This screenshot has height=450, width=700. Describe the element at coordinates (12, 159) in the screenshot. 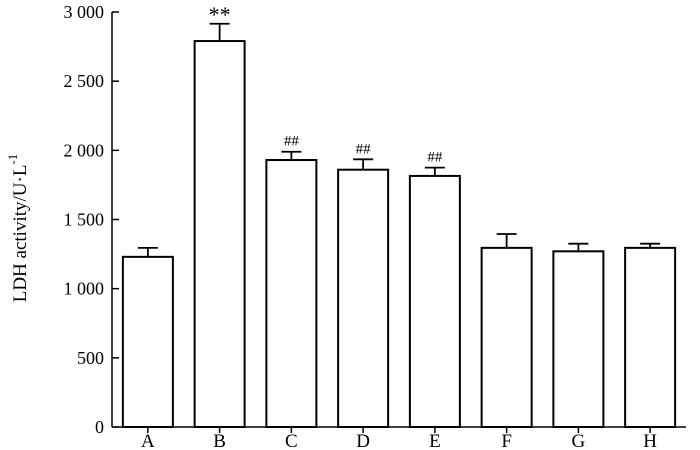

I see `y-axis-title-superscript: -1` at that location.